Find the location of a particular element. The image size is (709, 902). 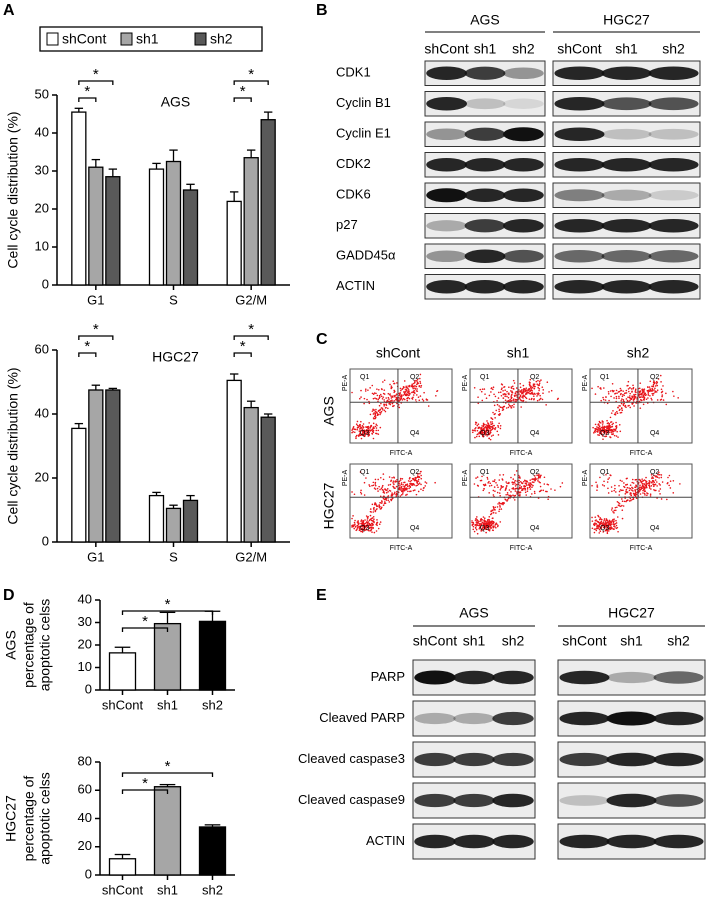

x-tick-label: G1 is located at coordinates (95, 299).